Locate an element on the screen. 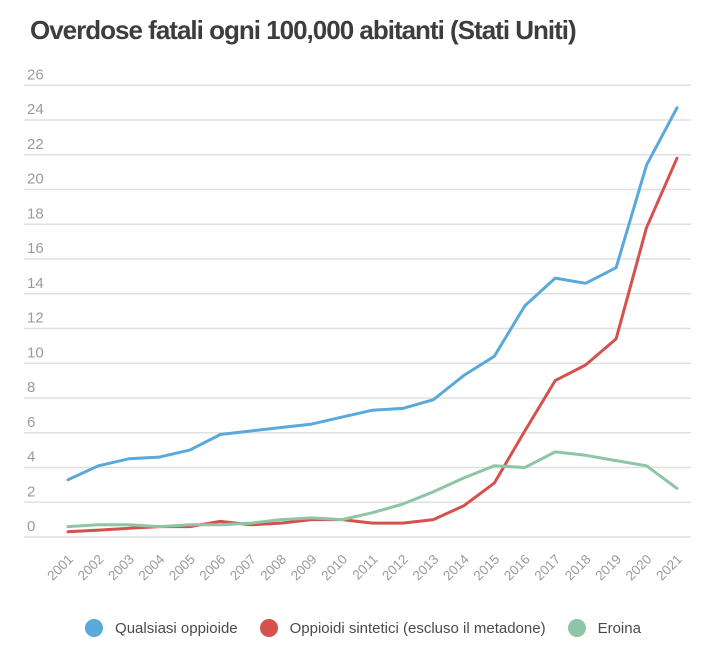 This screenshot has width=726, height=656. x-tick-label: 2004 is located at coordinates (152, 567).